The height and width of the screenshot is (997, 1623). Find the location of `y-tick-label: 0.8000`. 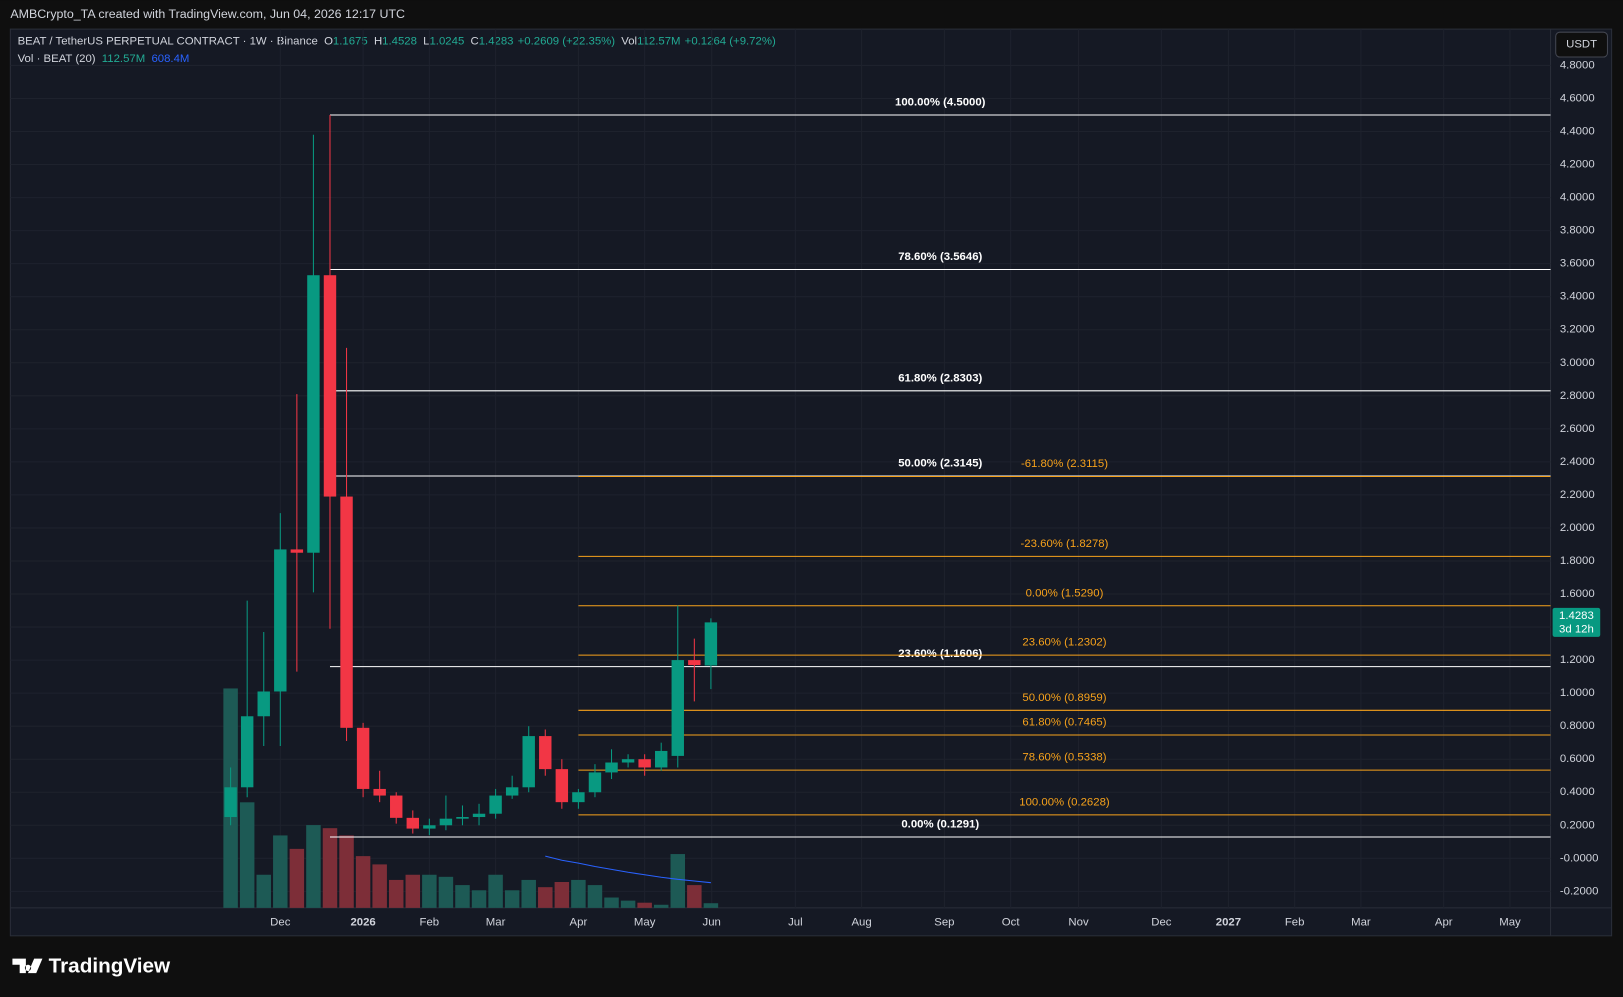

y-tick-label: 0.8000 is located at coordinates (1577, 726).